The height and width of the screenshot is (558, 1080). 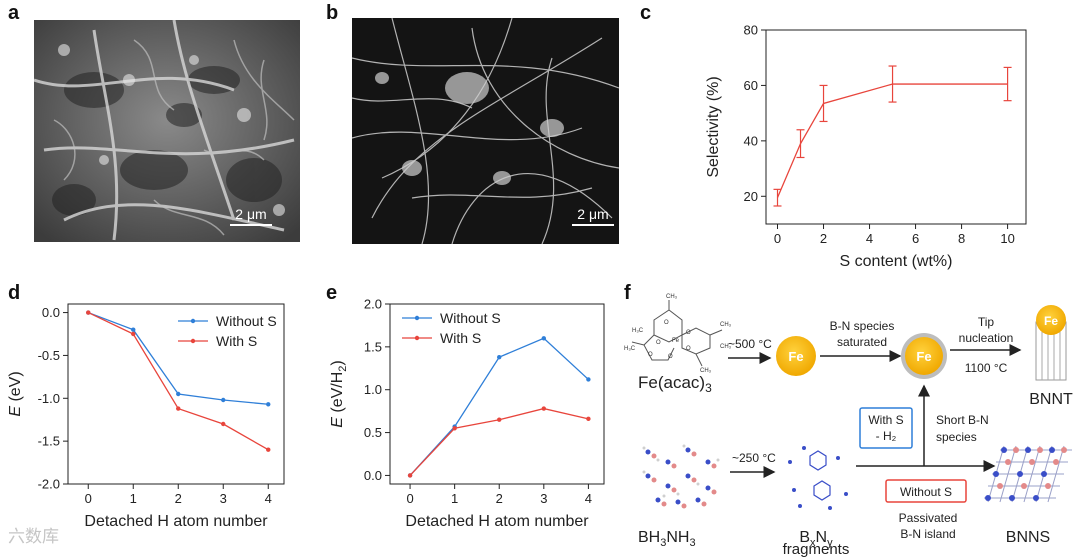 What do you see at coordinates (49, 355) in the screenshot?
I see `y-tick-label: -0.5` at bounding box center [49, 355].